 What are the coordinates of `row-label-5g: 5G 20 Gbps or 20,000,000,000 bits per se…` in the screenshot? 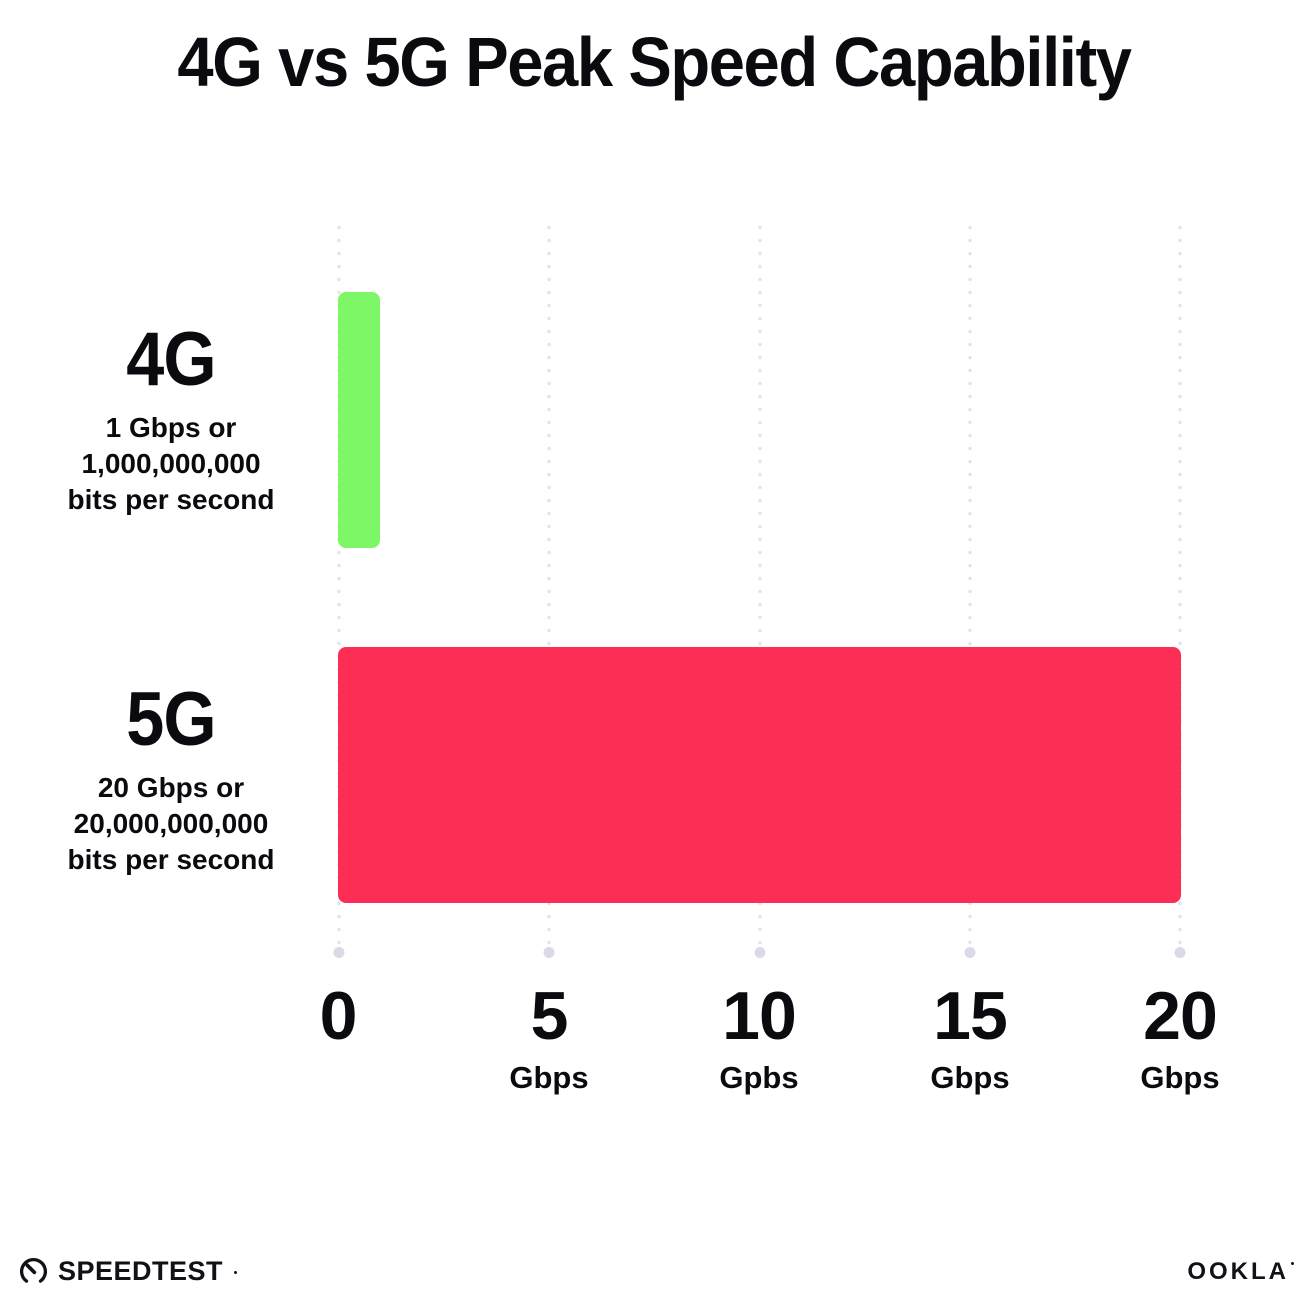 It's located at (171, 780).